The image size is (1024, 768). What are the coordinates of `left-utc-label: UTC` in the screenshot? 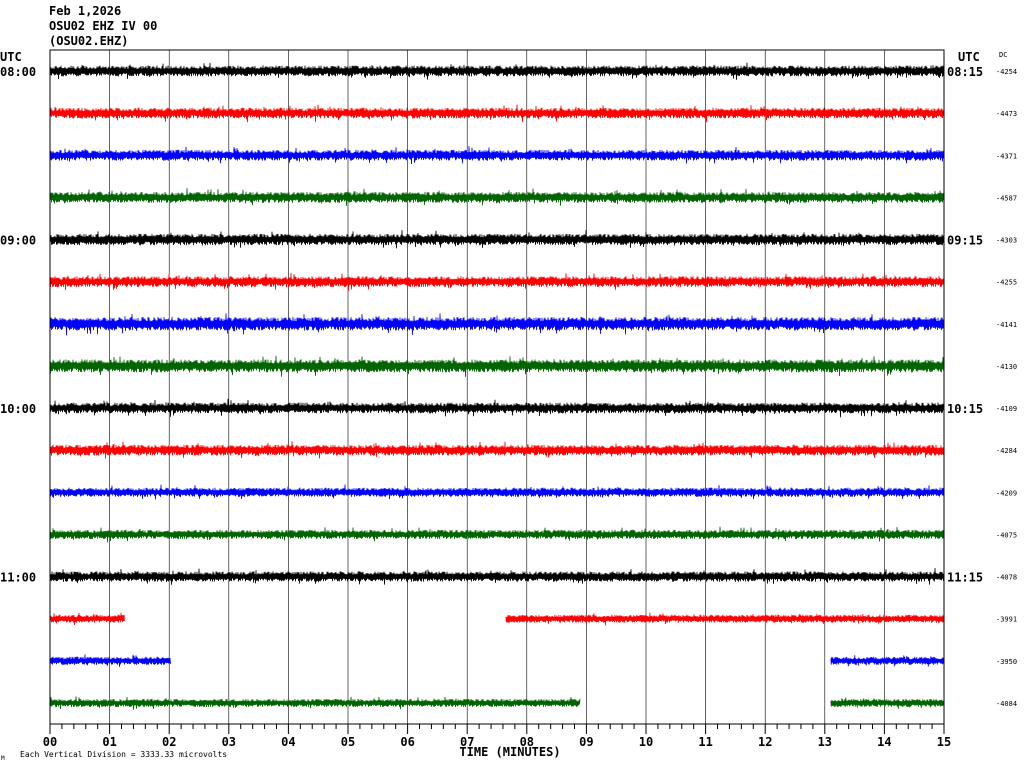 It's located at (11, 57).